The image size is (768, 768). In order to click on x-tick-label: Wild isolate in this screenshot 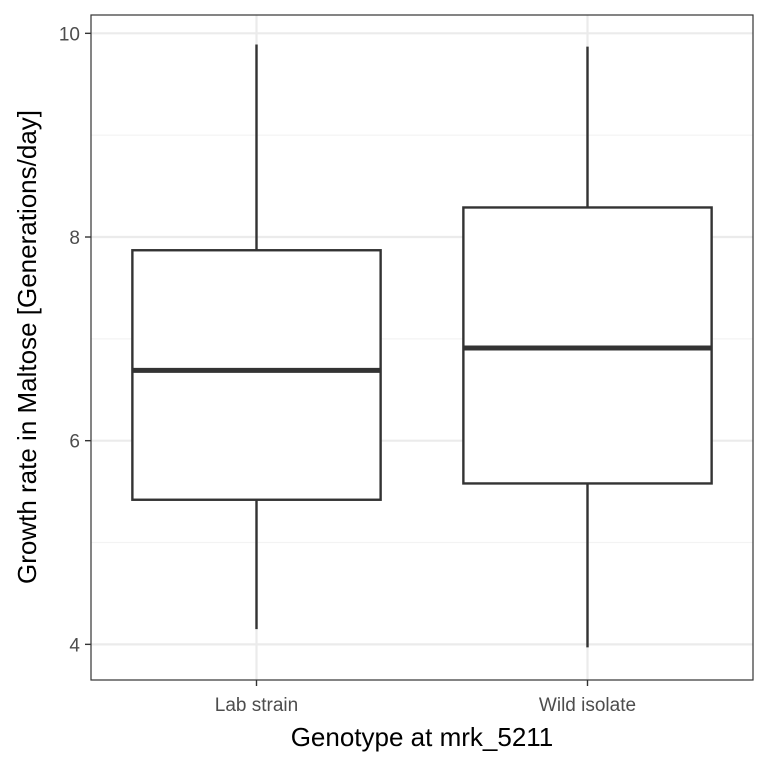, I will do `click(587, 705)`.